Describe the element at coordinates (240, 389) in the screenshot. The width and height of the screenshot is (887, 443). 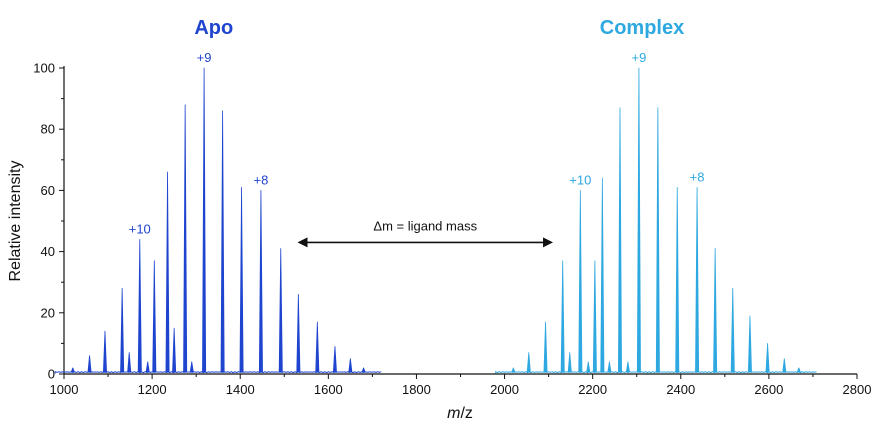
I see `x-tick-label: 1400` at that location.